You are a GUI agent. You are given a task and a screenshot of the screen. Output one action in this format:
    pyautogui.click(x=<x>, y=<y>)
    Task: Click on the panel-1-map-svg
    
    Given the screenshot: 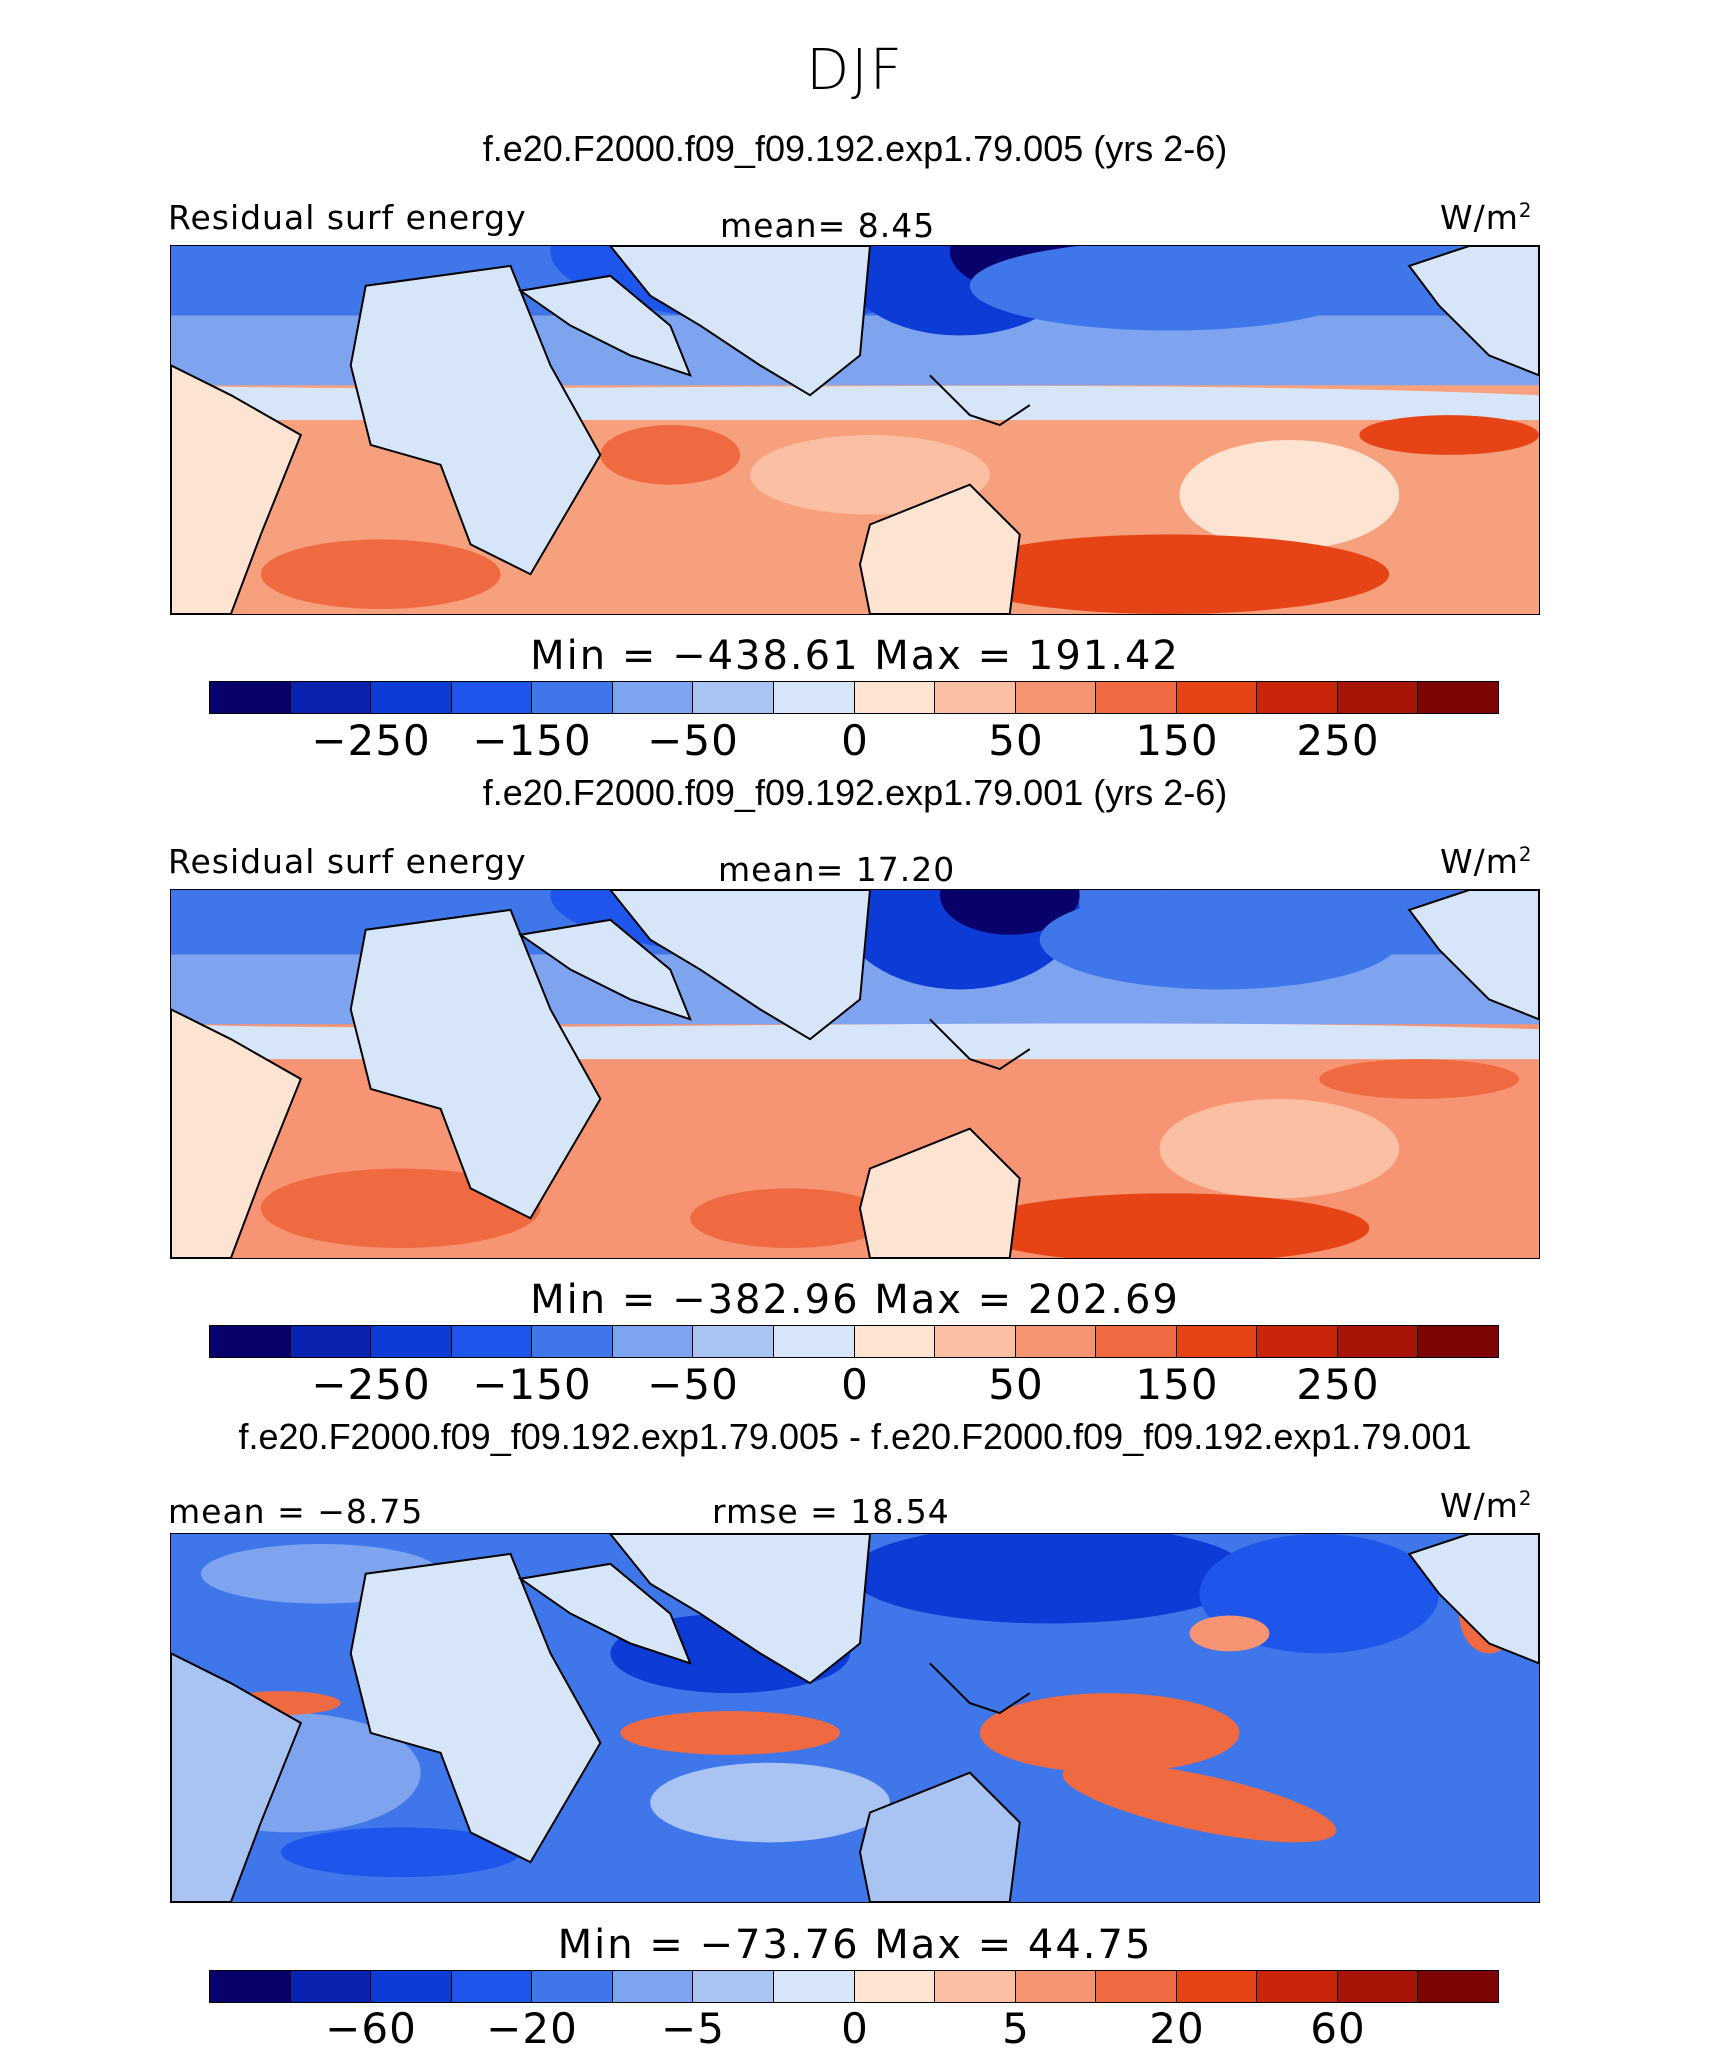 What is the action you would take?
    pyautogui.click(x=855, y=430)
    